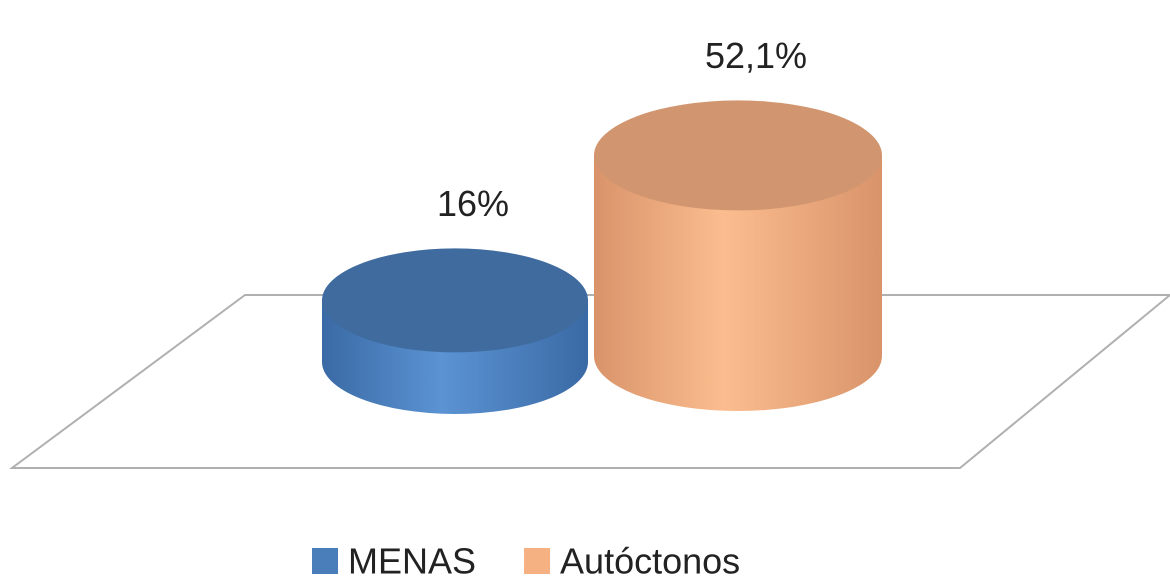 This screenshot has height=587, width=1170. I want to click on data-label: 52,1%, so click(756, 55).